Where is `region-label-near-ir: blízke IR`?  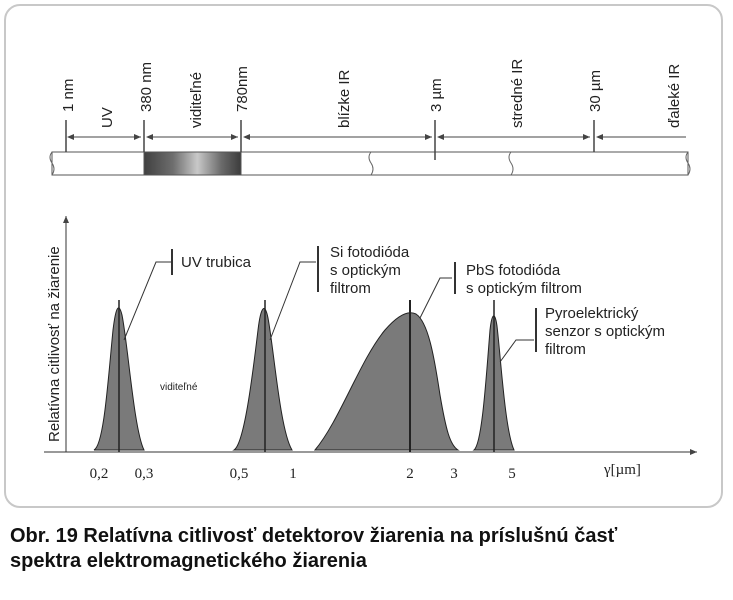 region-label-near-ir: blízke IR is located at coordinates (344, 98).